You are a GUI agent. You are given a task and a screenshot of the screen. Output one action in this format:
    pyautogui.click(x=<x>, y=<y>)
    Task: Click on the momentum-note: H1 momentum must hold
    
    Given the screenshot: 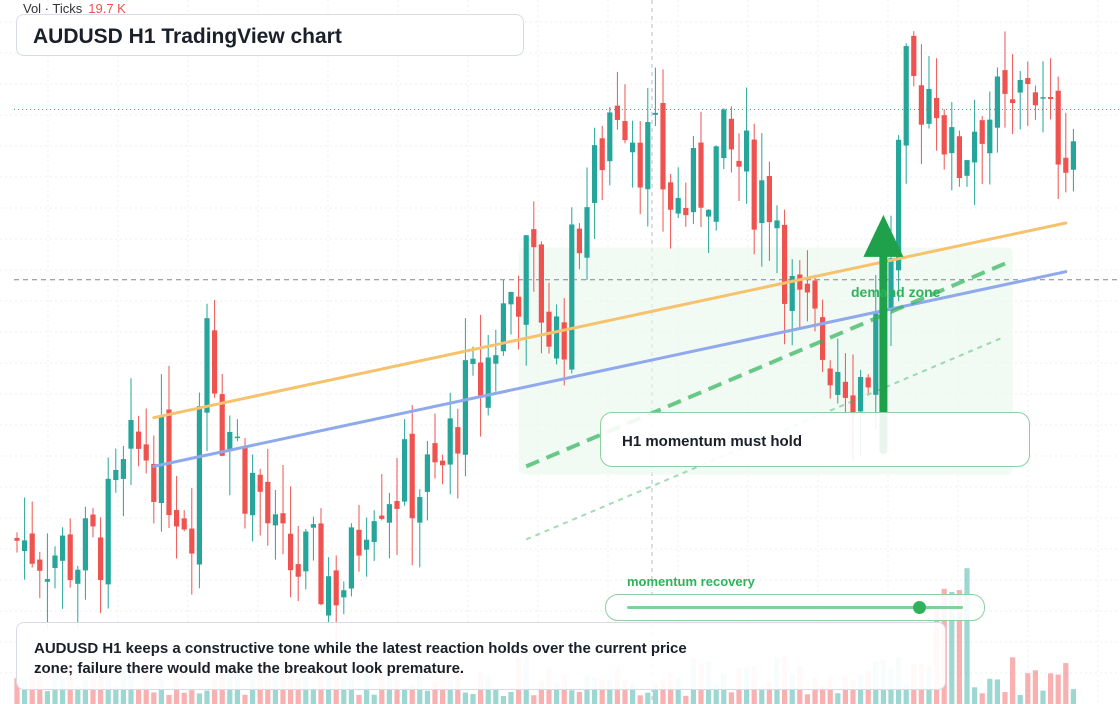 What is the action you would take?
    pyautogui.click(x=712, y=441)
    